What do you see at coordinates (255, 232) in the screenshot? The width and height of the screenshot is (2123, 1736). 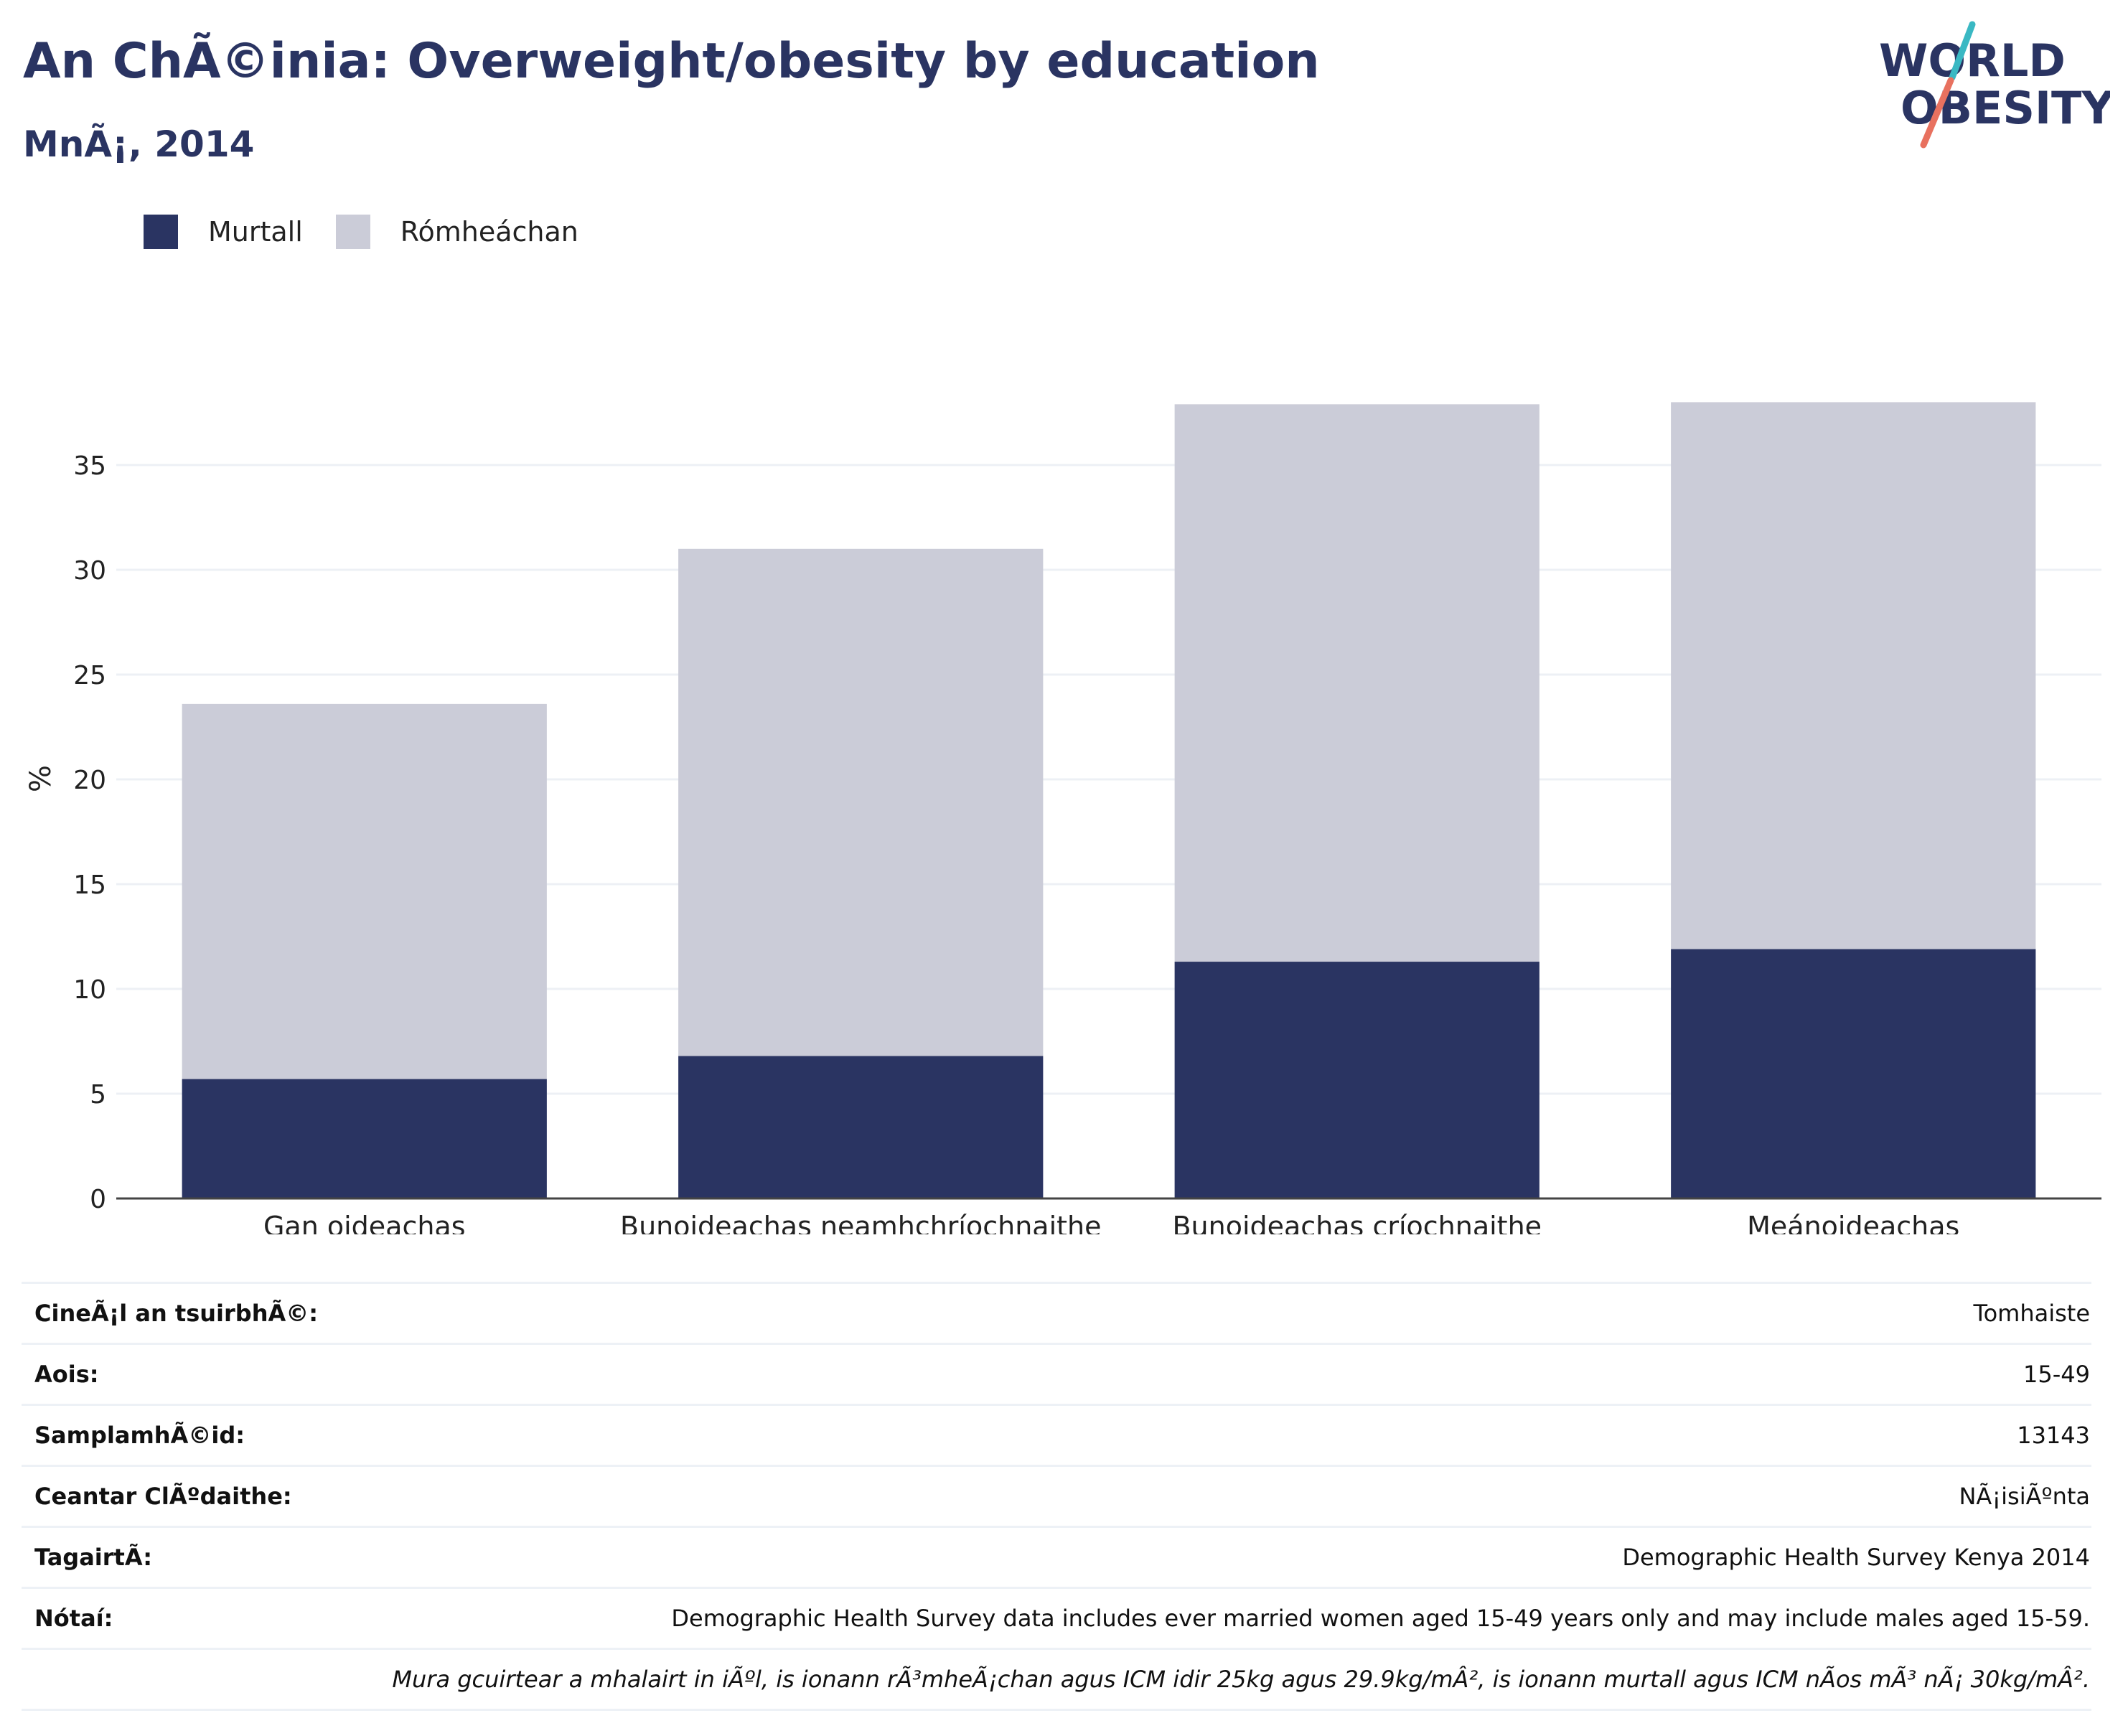 I see `legend-label-murtall: Murtall` at bounding box center [255, 232].